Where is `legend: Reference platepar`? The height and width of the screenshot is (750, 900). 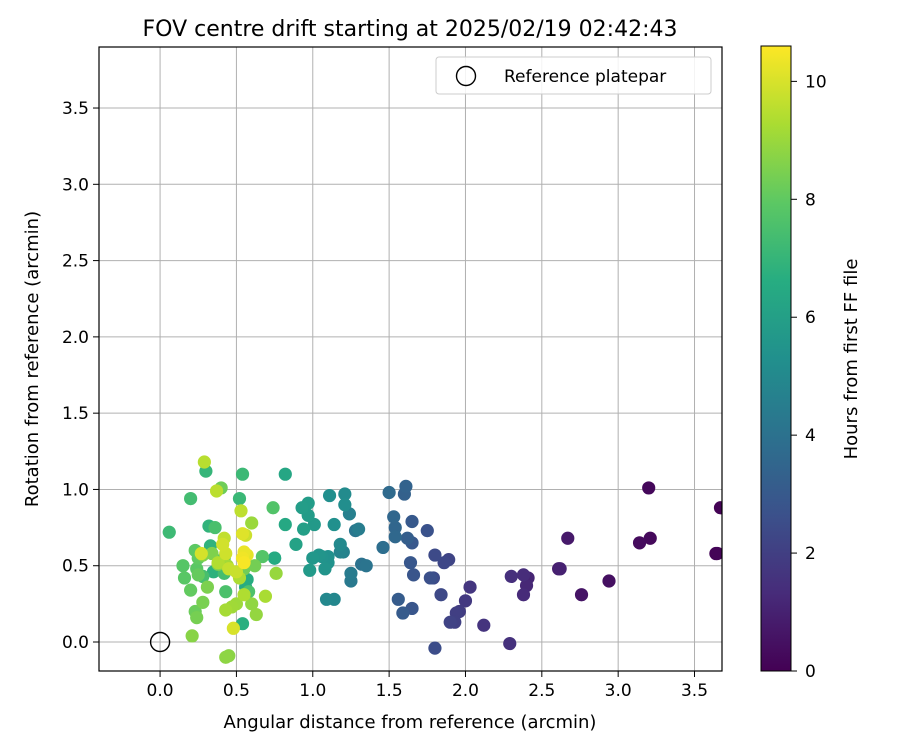
legend: Reference platepar is located at coordinates (573, 75).